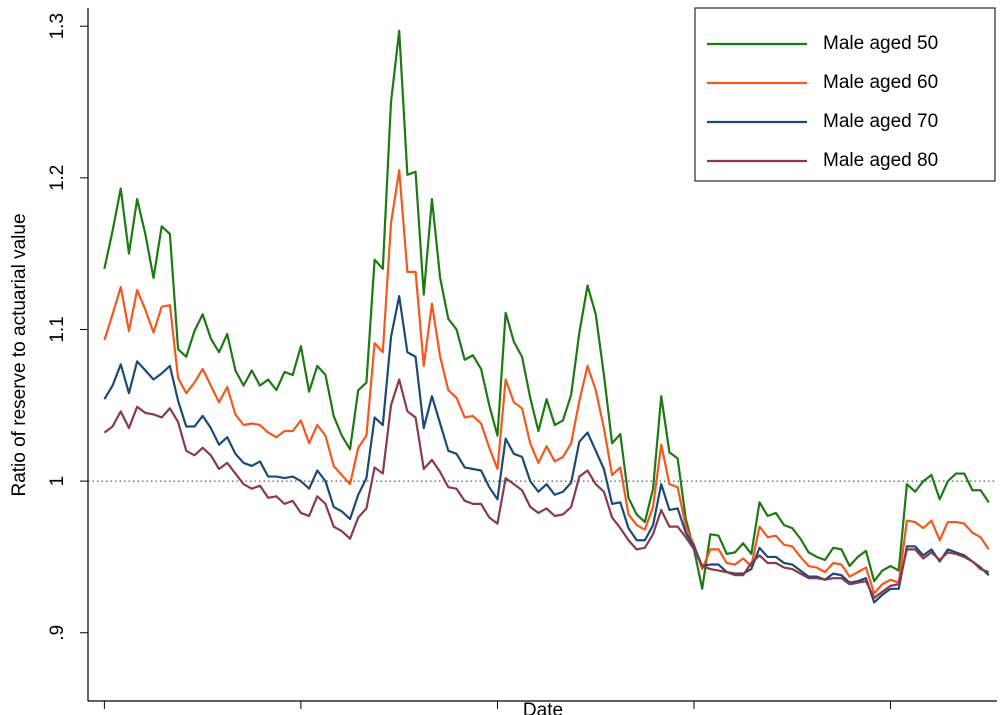  Describe the element at coordinates (19, 354) in the screenshot. I see `y-axis-title: Ratio of reserve to actuarial value` at that location.